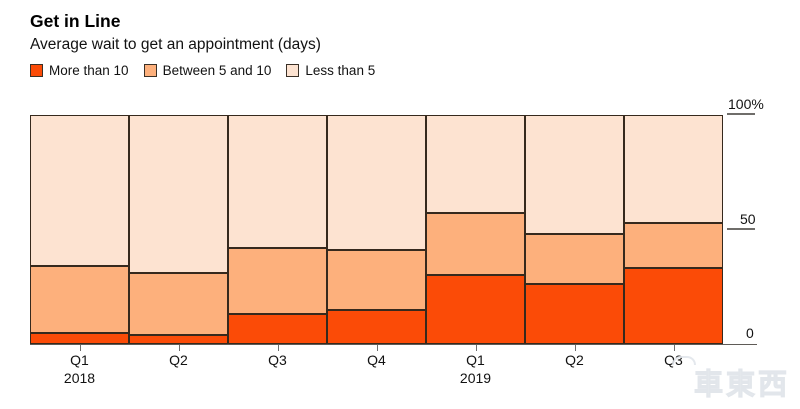  What do you see at coordinates (178, 360) in the screenshot?
I see `x-tick-label-q2-1: Q2` at bounding box center [178, 360].